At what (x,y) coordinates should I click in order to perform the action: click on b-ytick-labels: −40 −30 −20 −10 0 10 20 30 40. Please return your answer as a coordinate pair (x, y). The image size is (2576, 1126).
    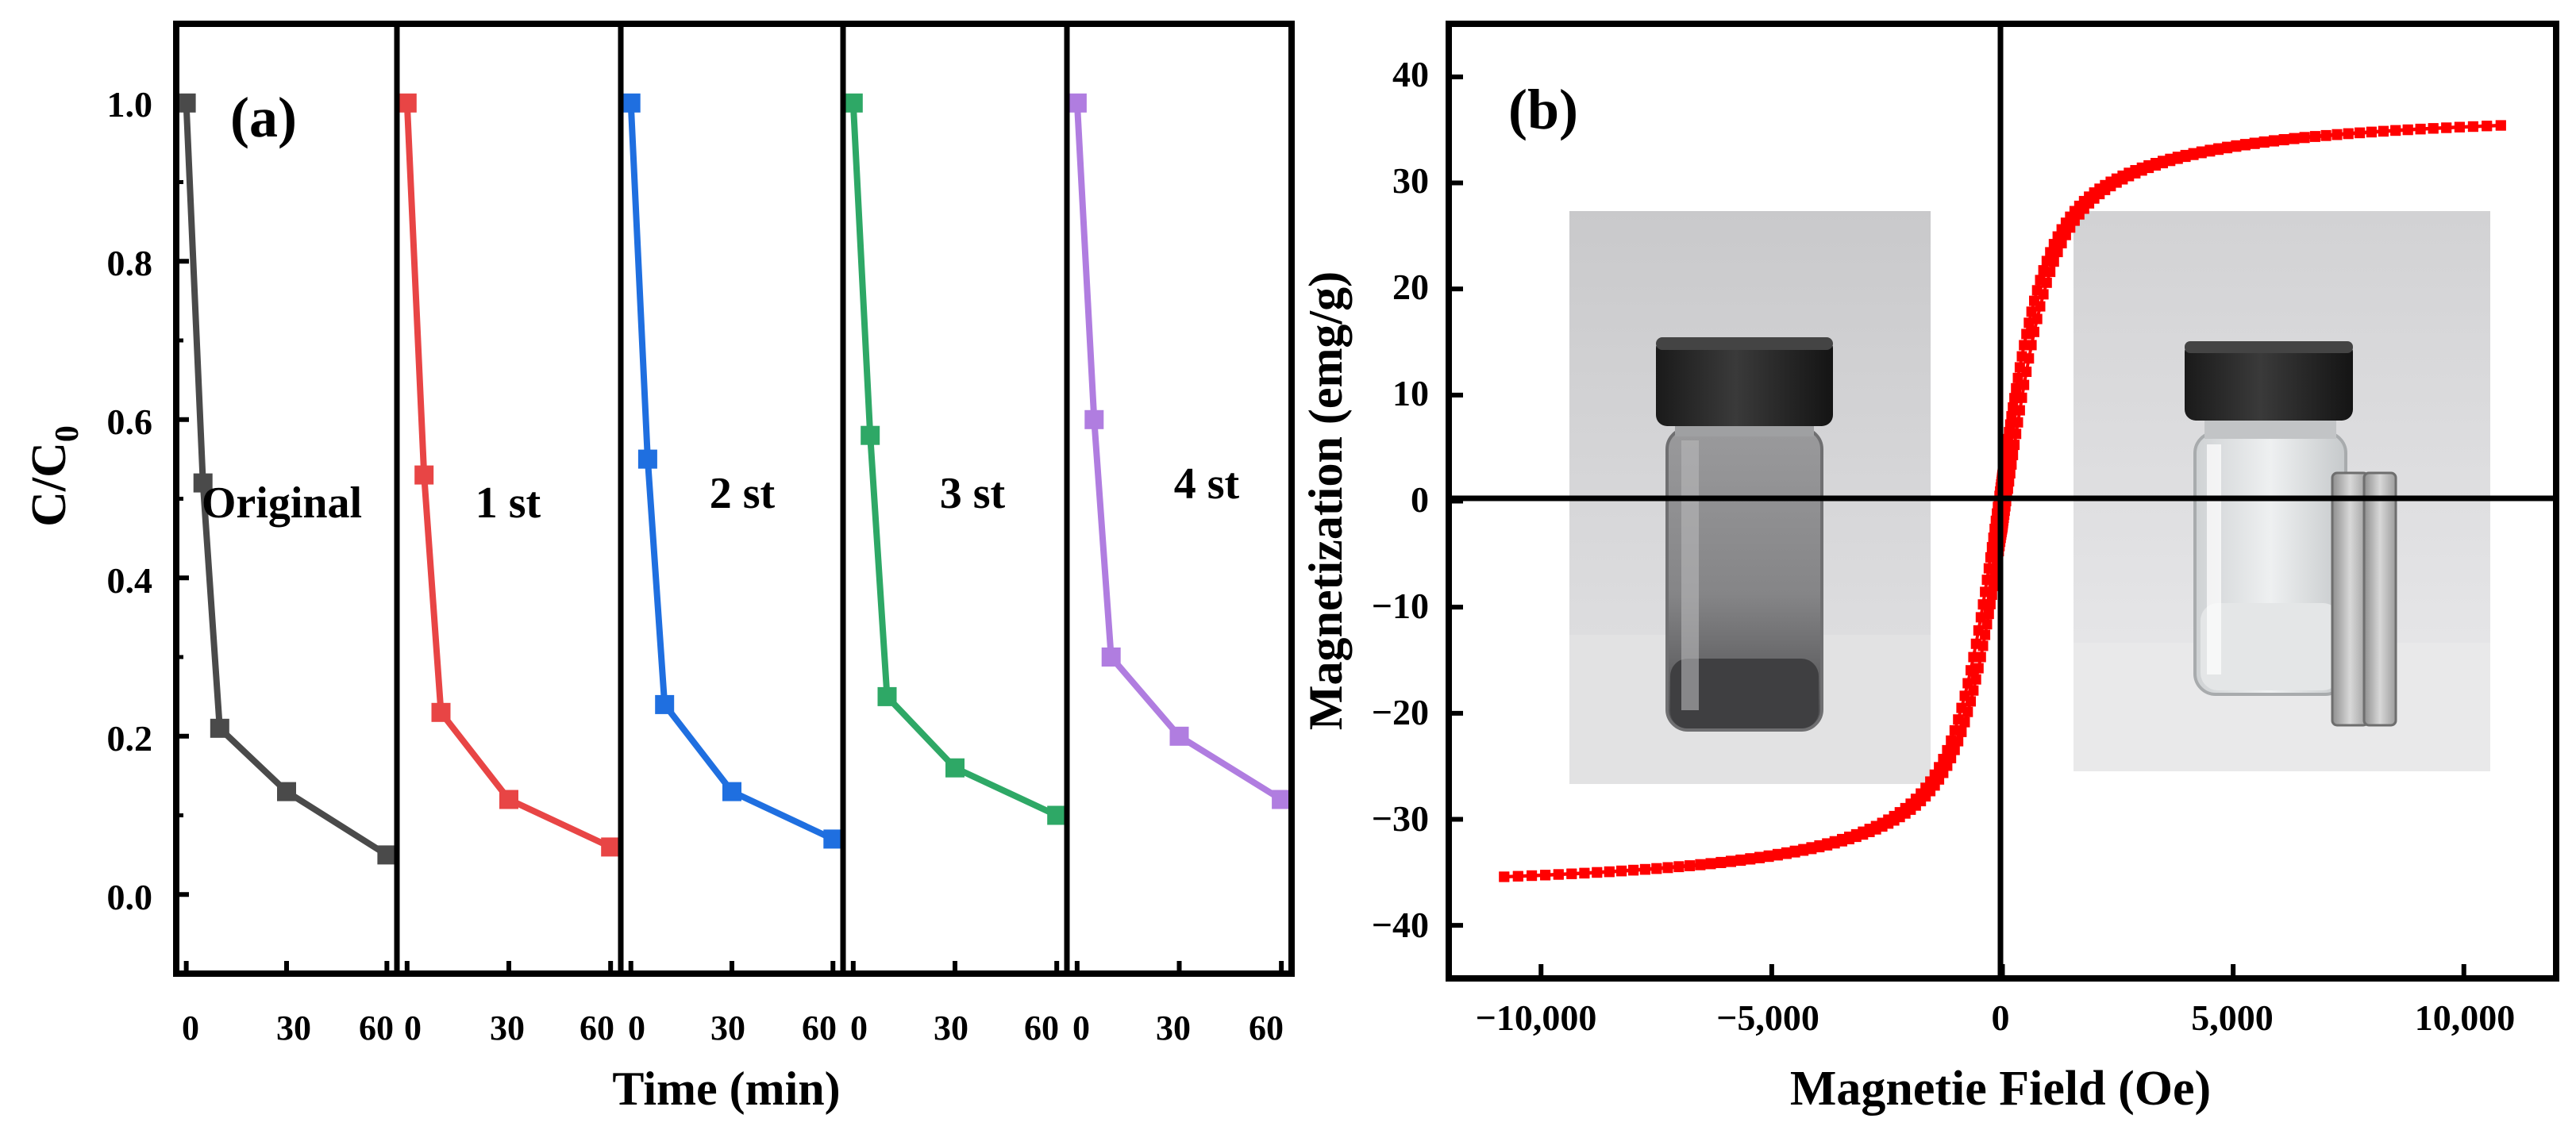
    Looking at the image, I should click on (1400, 499).